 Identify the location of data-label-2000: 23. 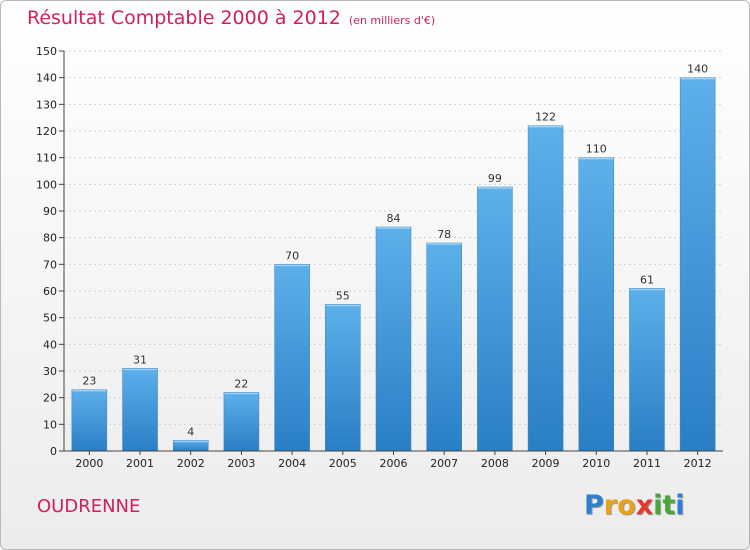
(89, 381).